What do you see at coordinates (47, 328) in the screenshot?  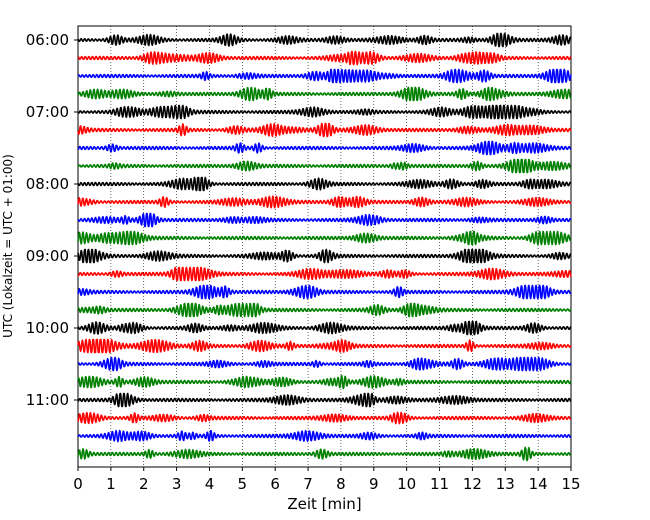 I see `y-tick-label: 10:00` at bounding box center [47, 328].